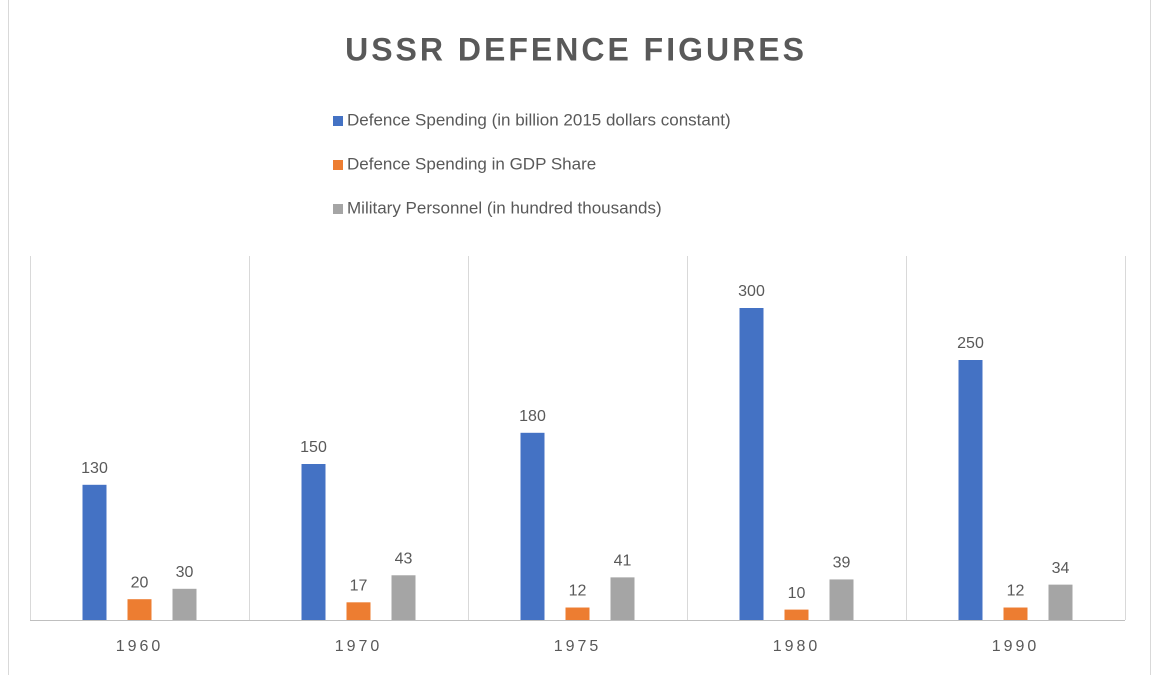 This screenshot has height=675, width=1153. What do you see at coordinates (359, 646) in the screenshot?
I see `x-tick-label: 1970` at bounding box center [359, 646].